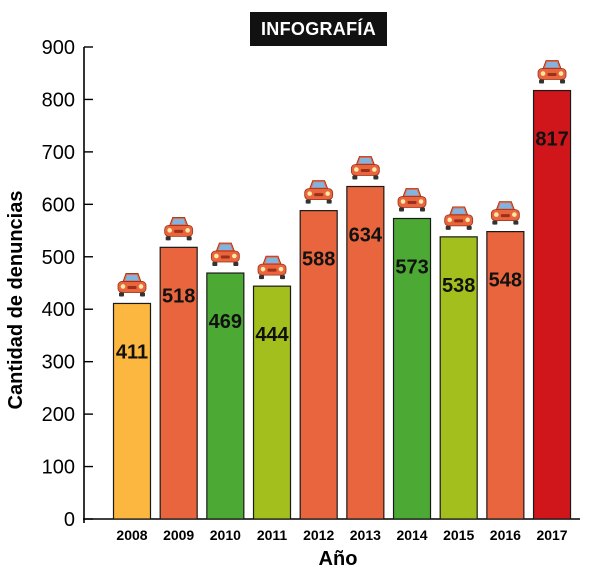 Image resolution: width=600 pixels, height=579 pixels. Describe the element at coordinates (365, 352) in the screenshot. I see `bar-2013` at that location.